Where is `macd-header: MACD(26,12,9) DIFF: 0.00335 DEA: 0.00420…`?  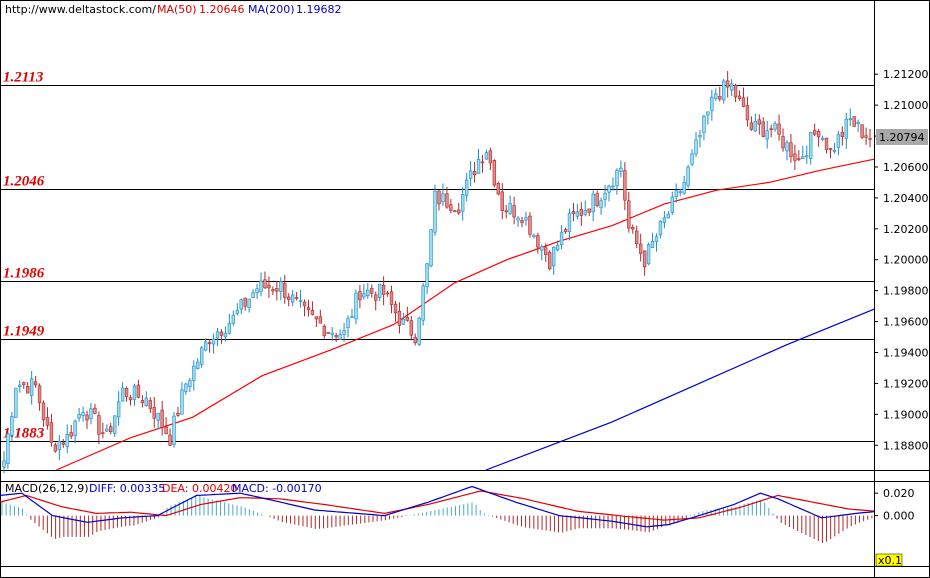 macd-header: MACD(26,12,9) DIFF: 0.00335 DEA: 0.00420… is located at coordinates (163, 488).